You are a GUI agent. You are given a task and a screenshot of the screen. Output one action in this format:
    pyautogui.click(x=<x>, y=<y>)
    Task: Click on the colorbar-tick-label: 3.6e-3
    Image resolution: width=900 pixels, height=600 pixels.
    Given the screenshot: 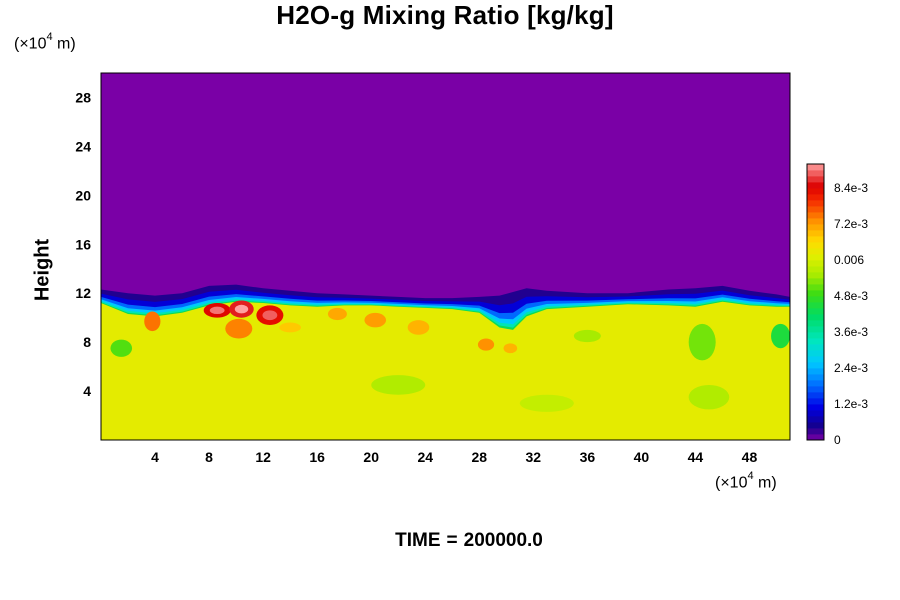 What is the action you would take?
    pyautogui.click(x=851, y=332)
    